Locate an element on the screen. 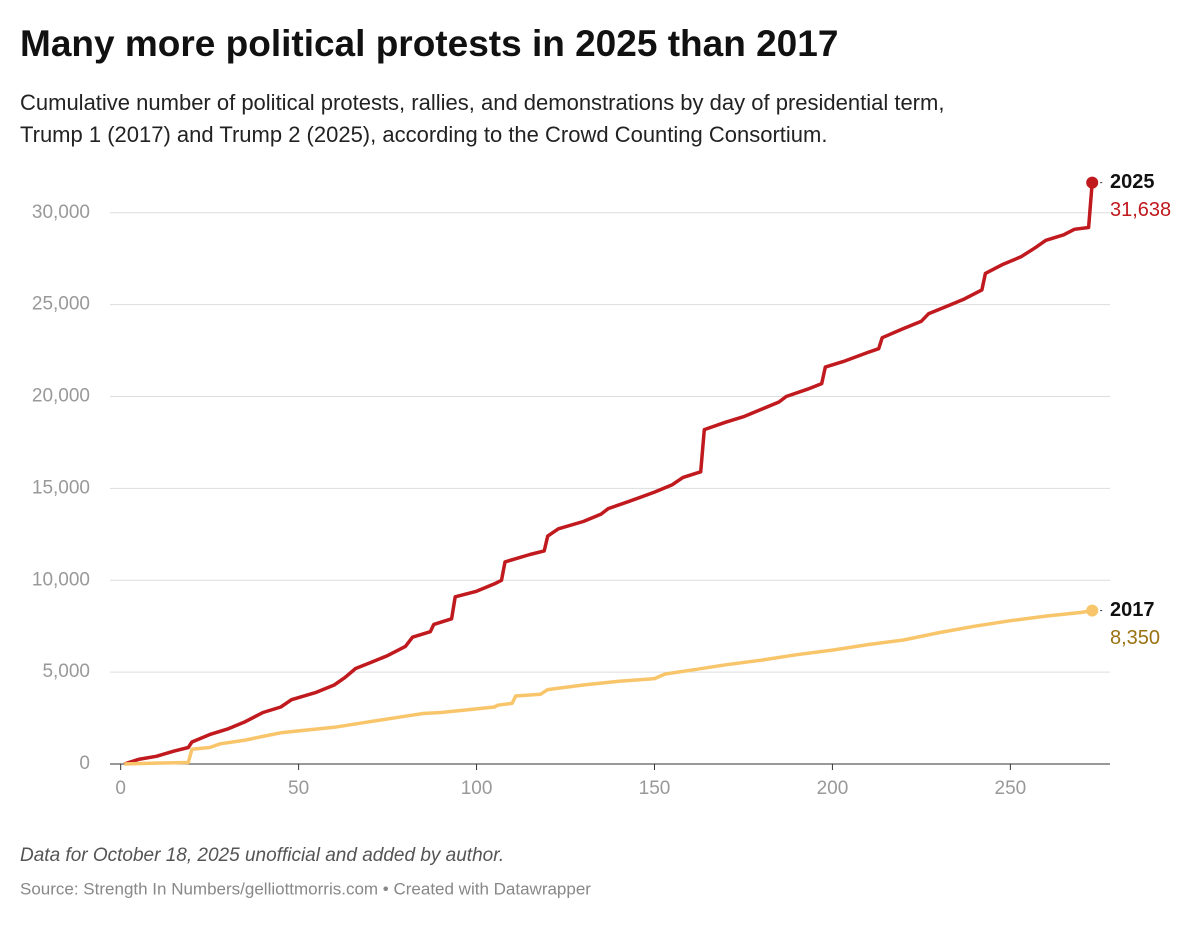 The height and width of the screenshot is (928, 1200). series-name: 2017 is located at coordinates (1132, 610).